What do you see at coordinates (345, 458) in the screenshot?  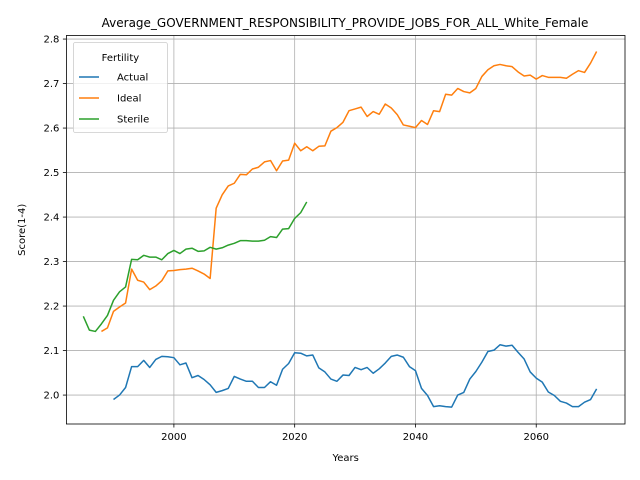 I see `x-axis-label: Years` at bounding box center [345, 458].